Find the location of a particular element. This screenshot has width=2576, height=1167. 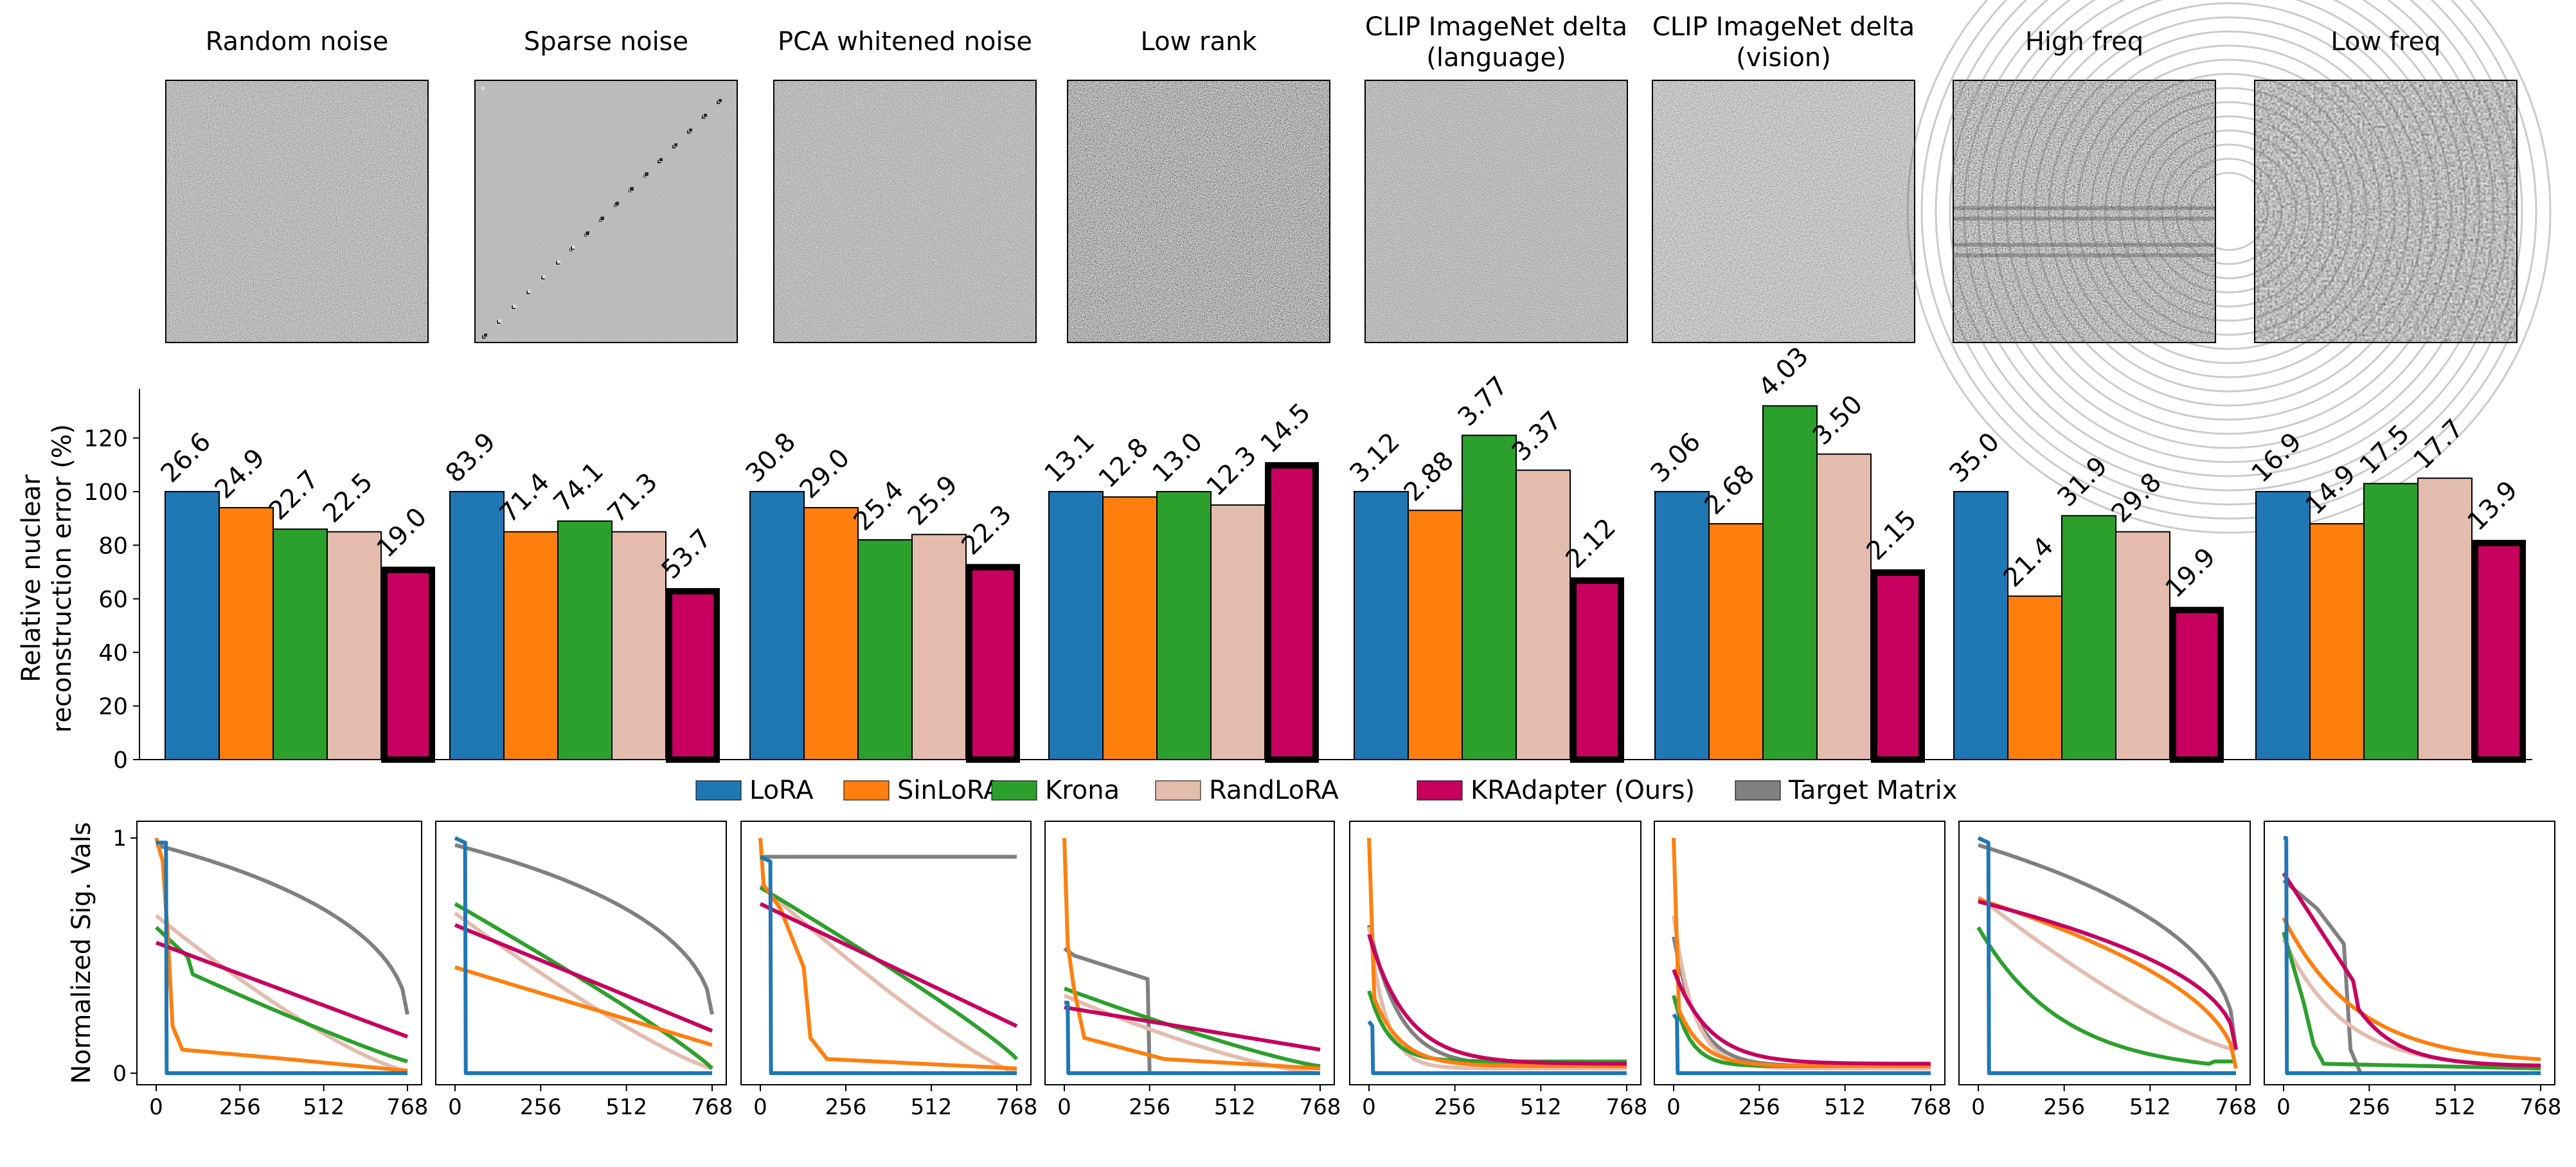

bar-value-label: 25.9 is located at coordinates (933, 500).